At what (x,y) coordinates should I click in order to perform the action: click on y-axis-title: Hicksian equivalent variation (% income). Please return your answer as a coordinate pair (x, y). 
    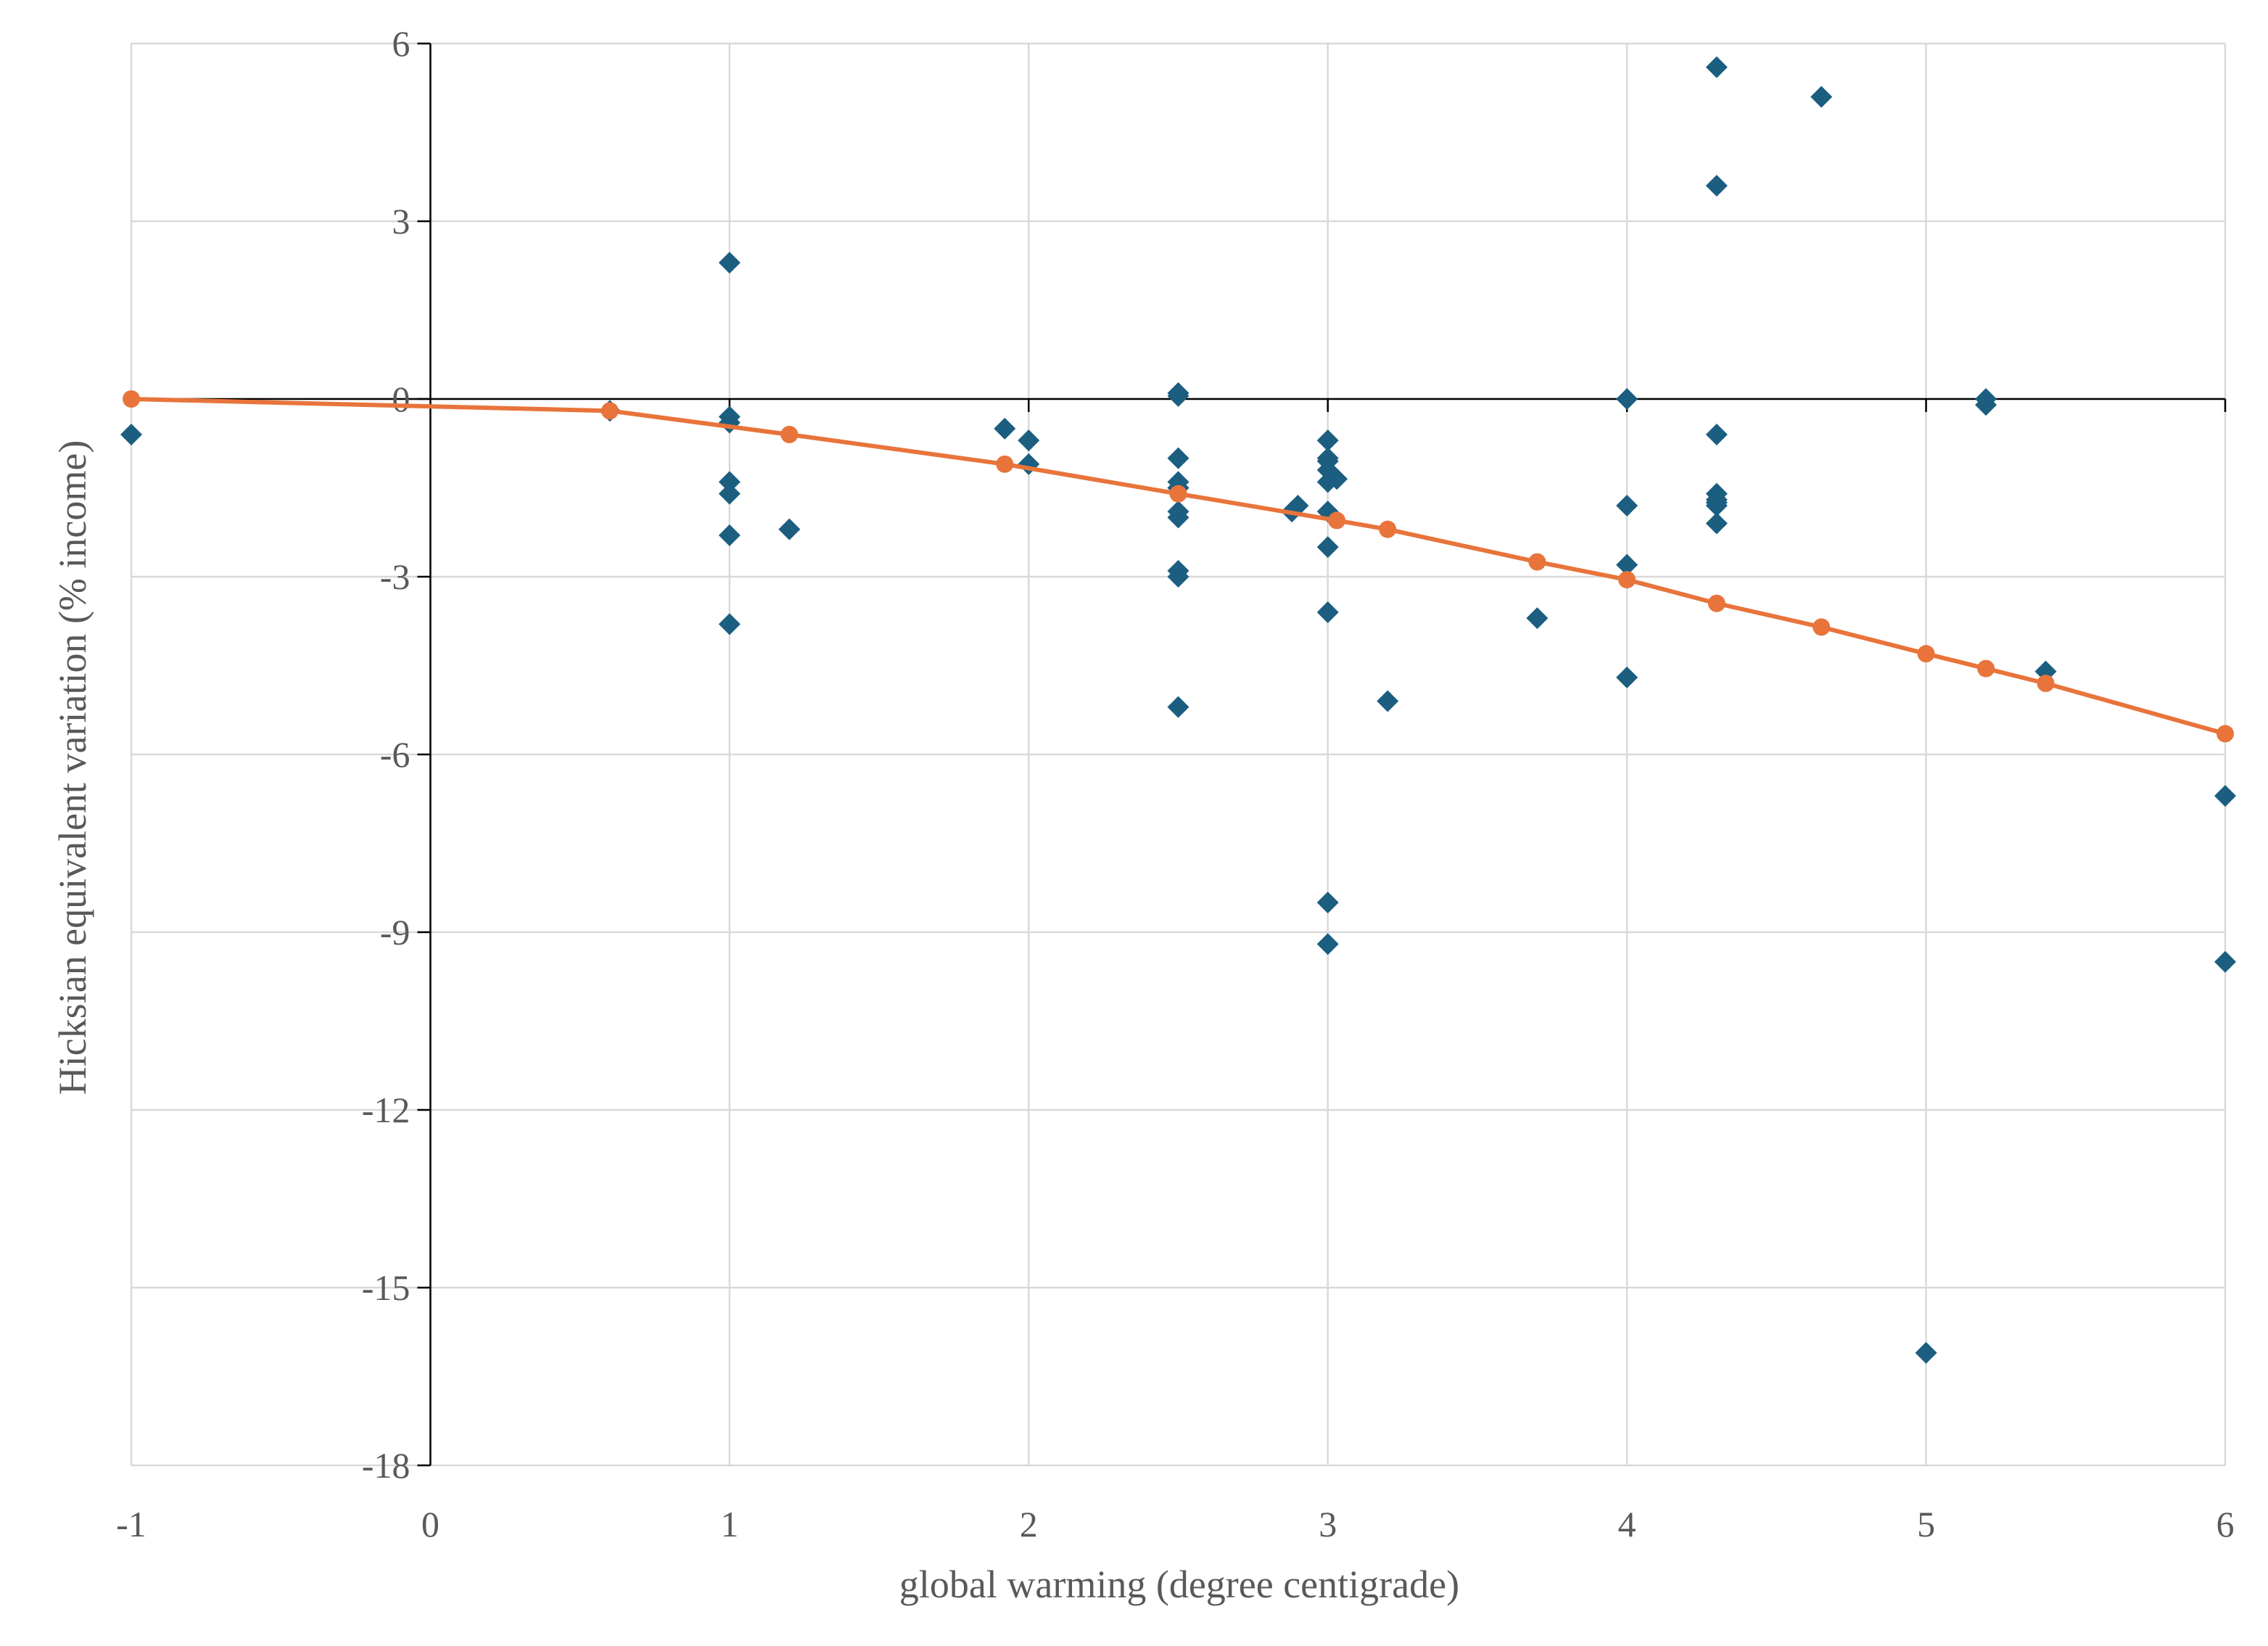
    Looking at the image, I should click on (72, 767).